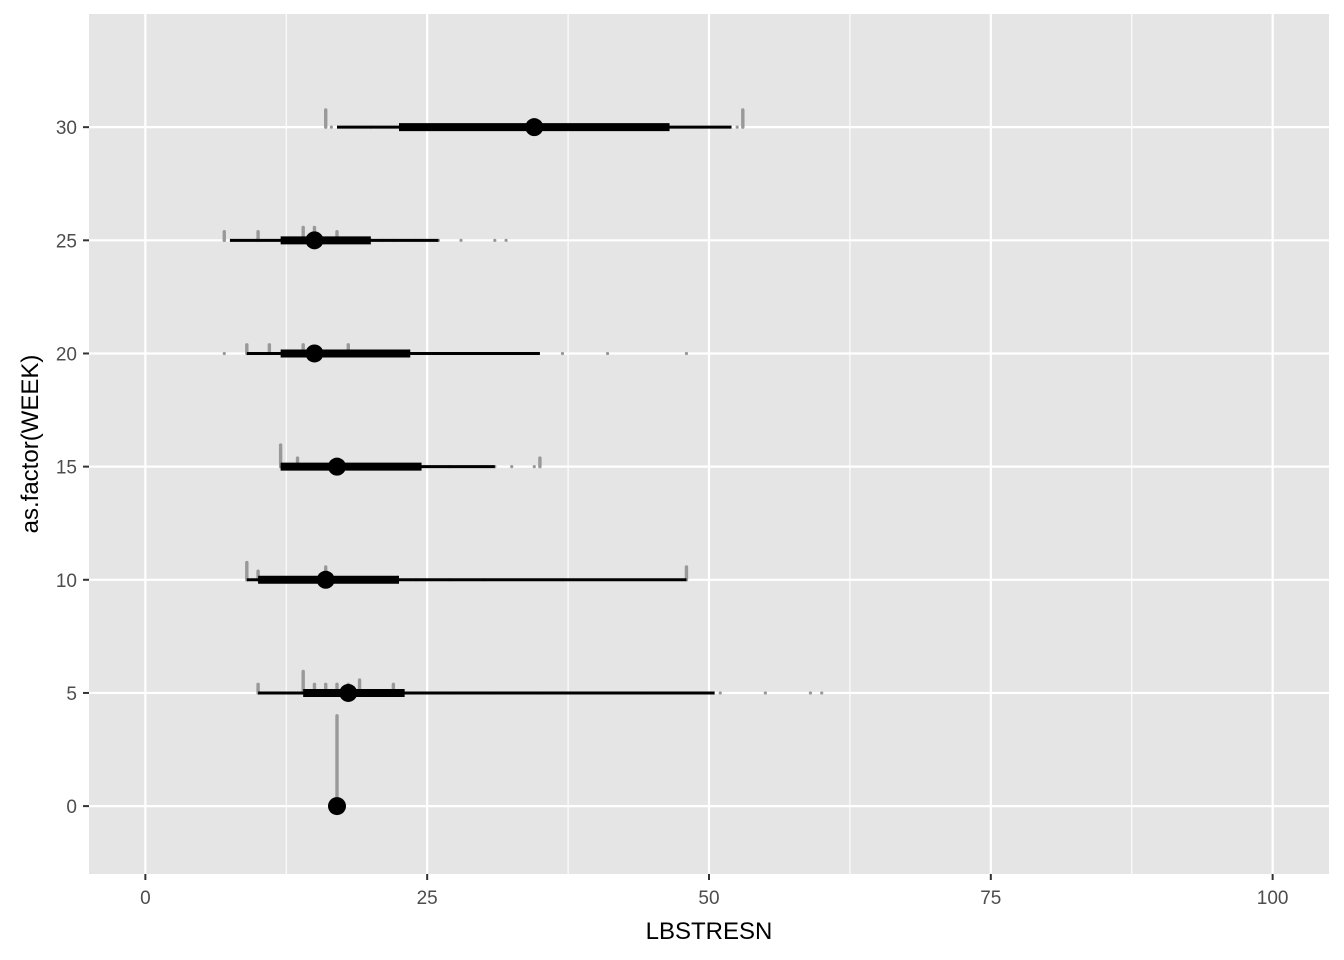  I want to click on x-tick-label: 25, so click(427, 898).